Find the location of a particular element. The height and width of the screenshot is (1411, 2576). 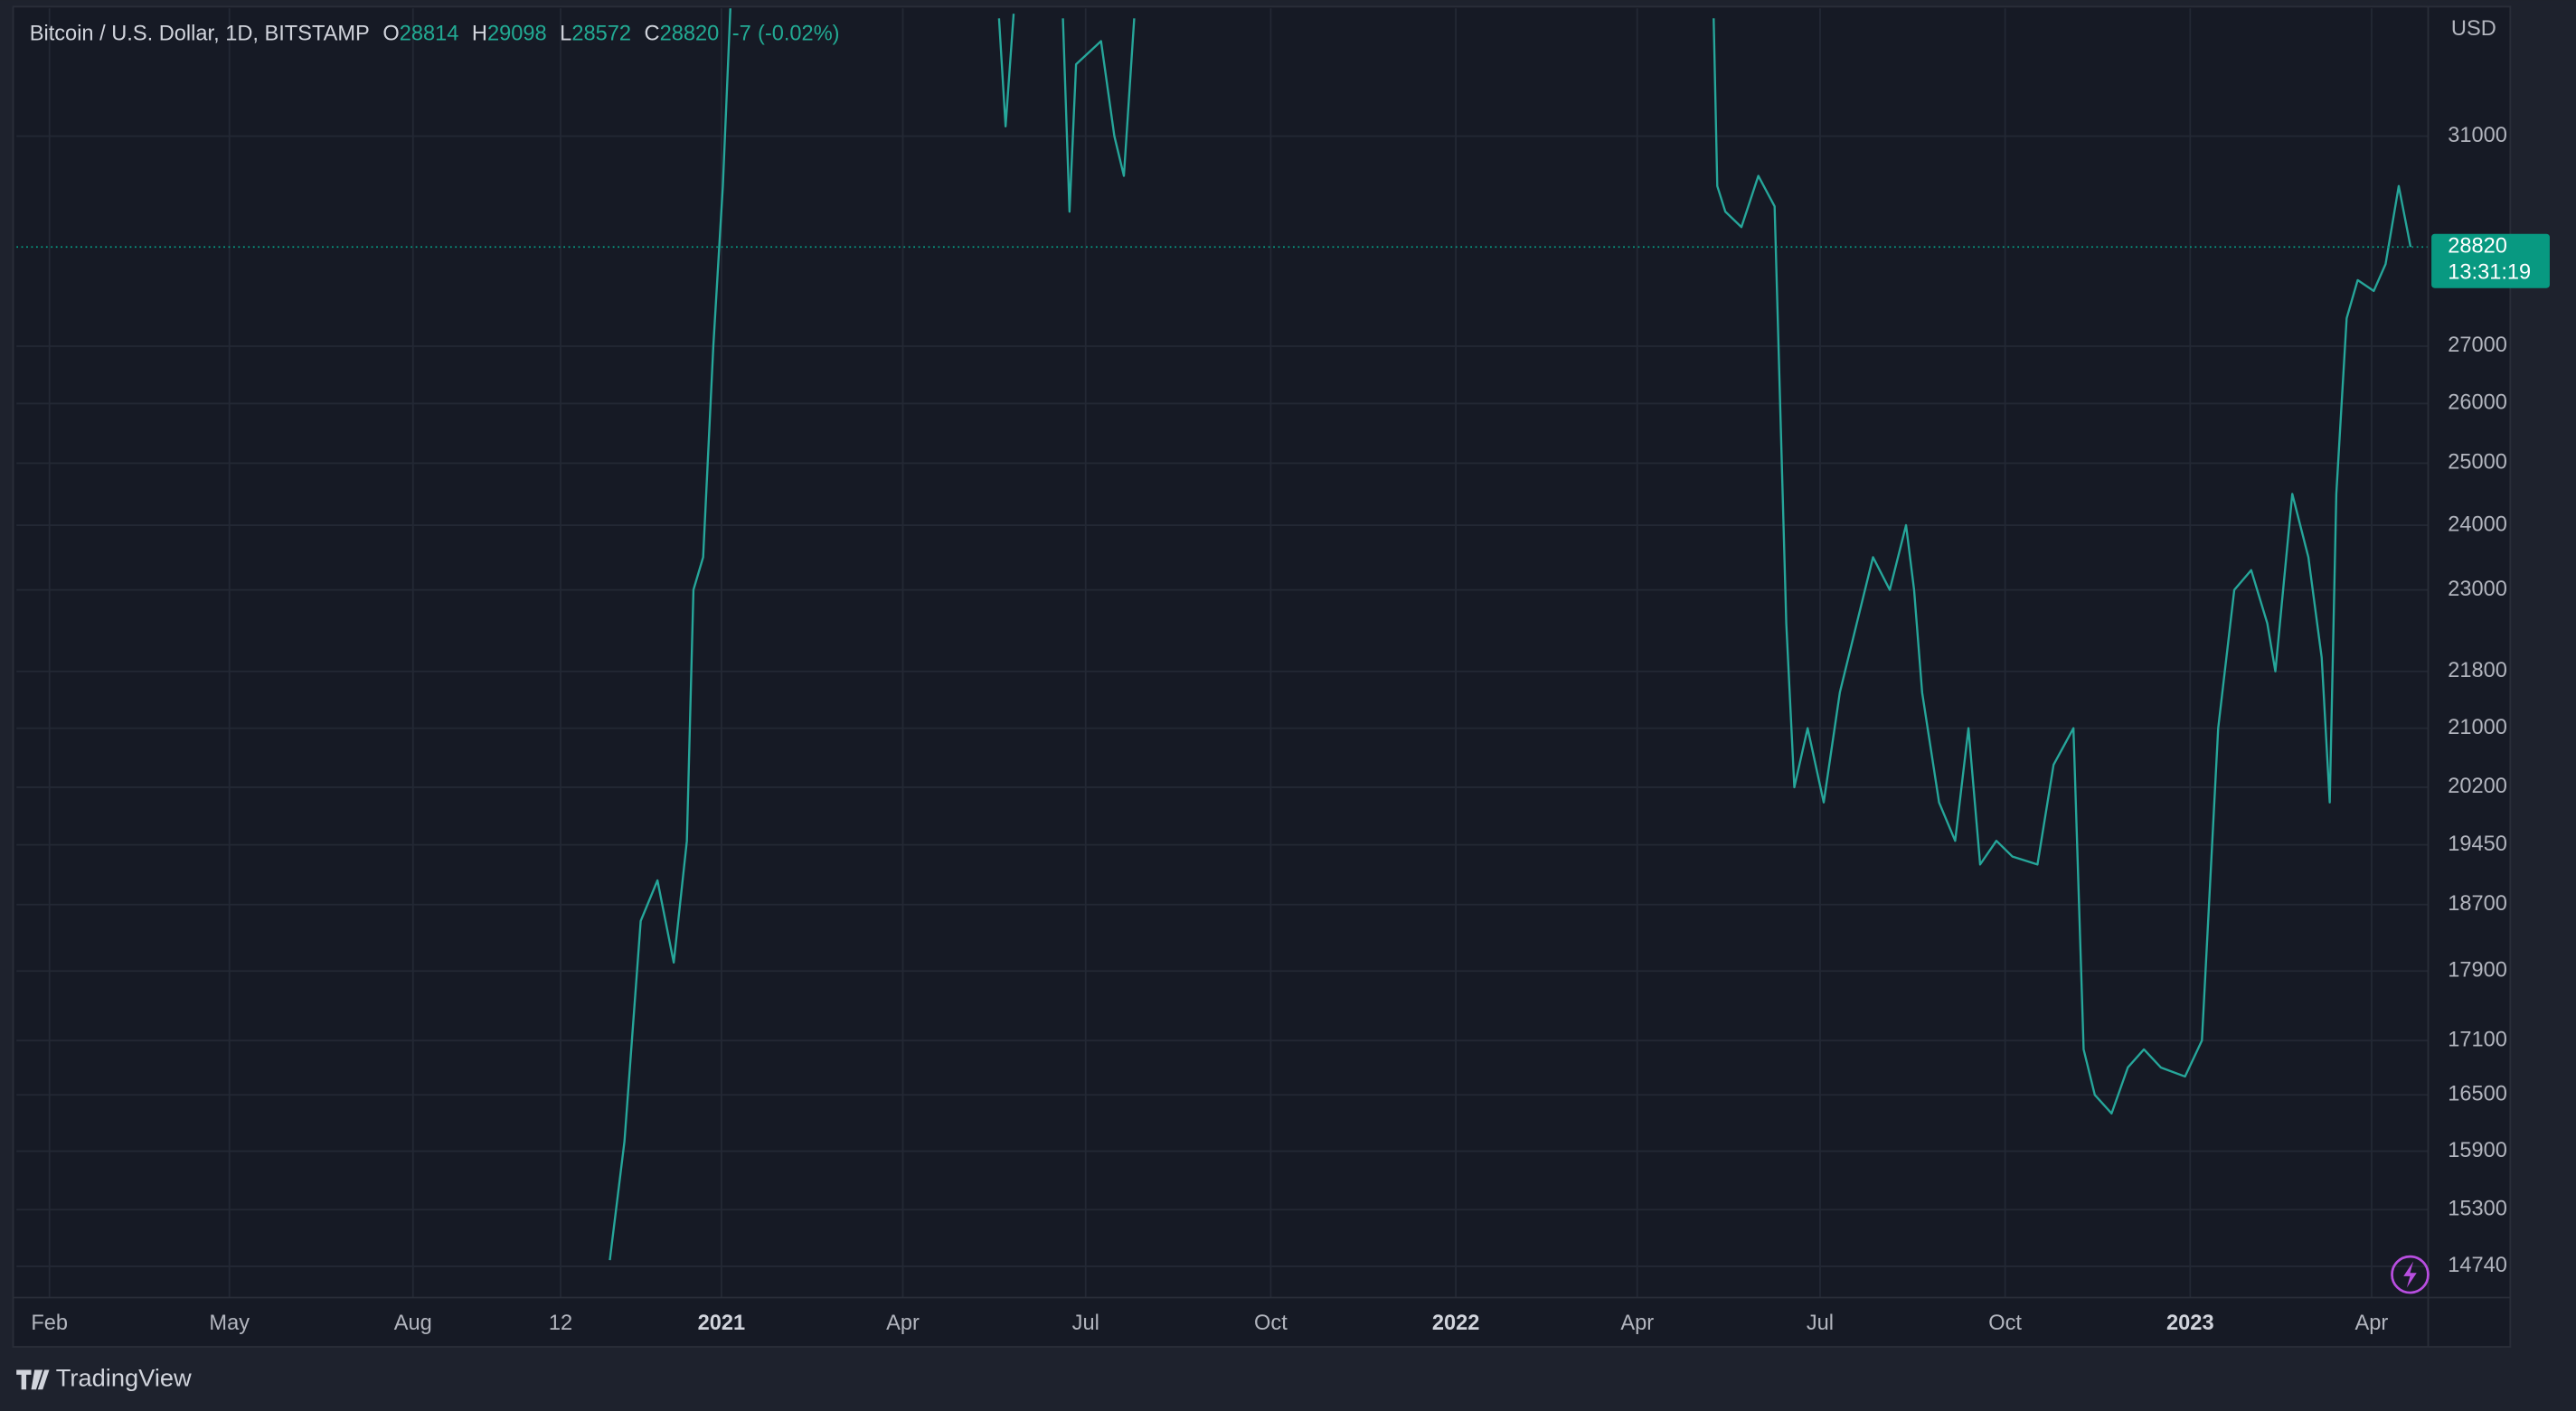

lightning-icon is located at coordinates (2410, 1274).